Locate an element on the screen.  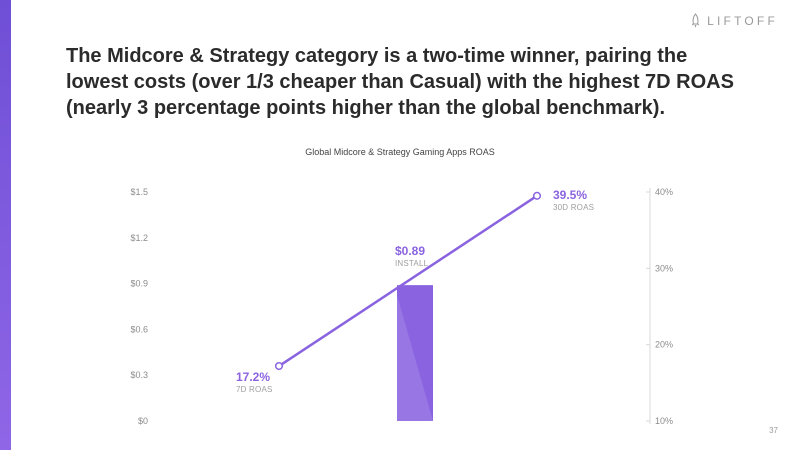
left-axis-tick-label: $0.6 is located at coordinates (139, 329).